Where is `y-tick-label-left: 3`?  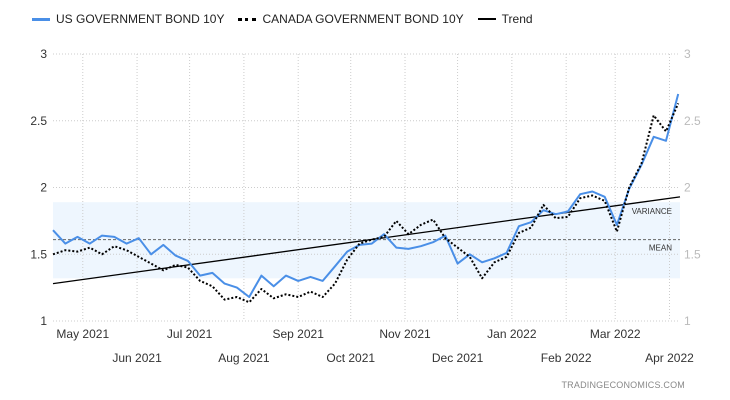
y-tick-label-left: 3 is located at coordinates (43, 54).